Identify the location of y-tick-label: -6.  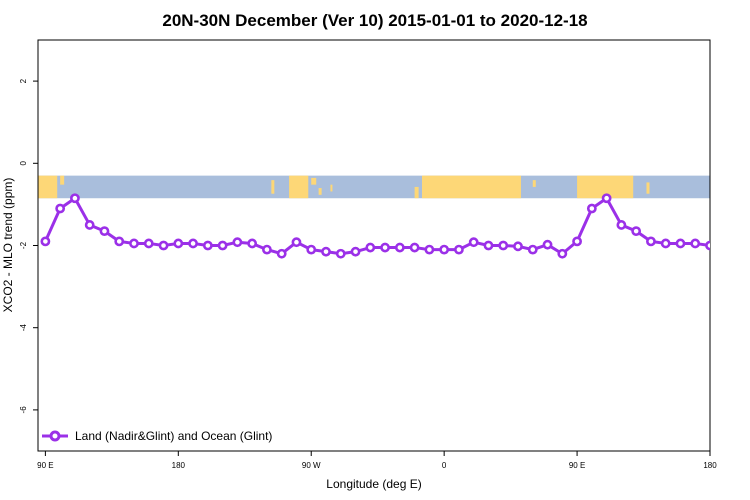
(23, 410).